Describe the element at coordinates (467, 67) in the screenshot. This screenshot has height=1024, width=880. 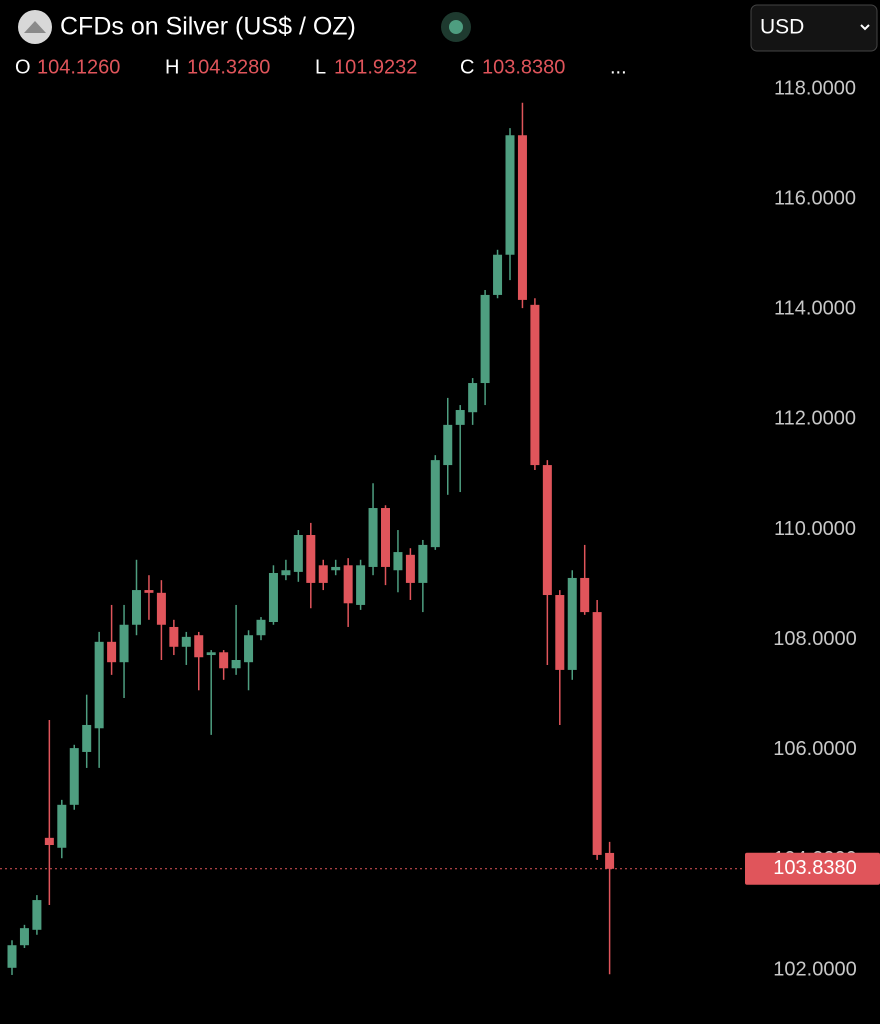
I see `ohlc-key: C` at that location.